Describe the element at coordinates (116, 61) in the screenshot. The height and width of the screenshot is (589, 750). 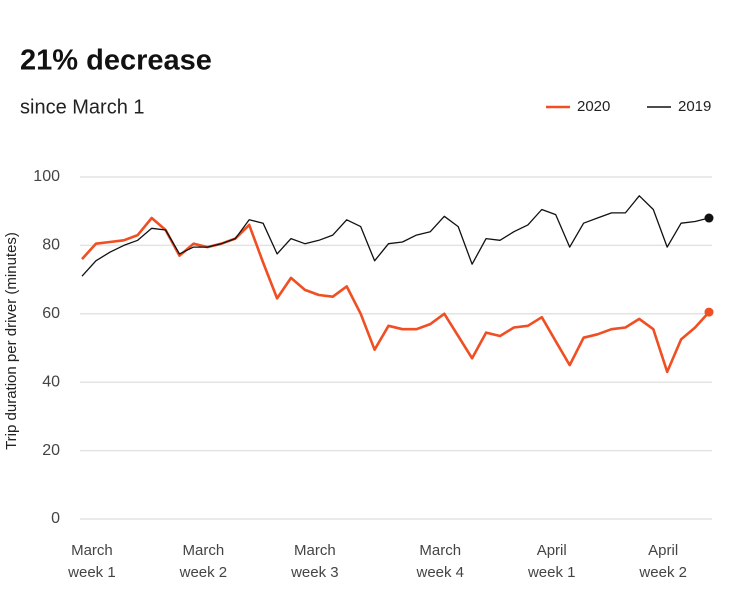
I see `chart-title: 21% decrease` at that location.